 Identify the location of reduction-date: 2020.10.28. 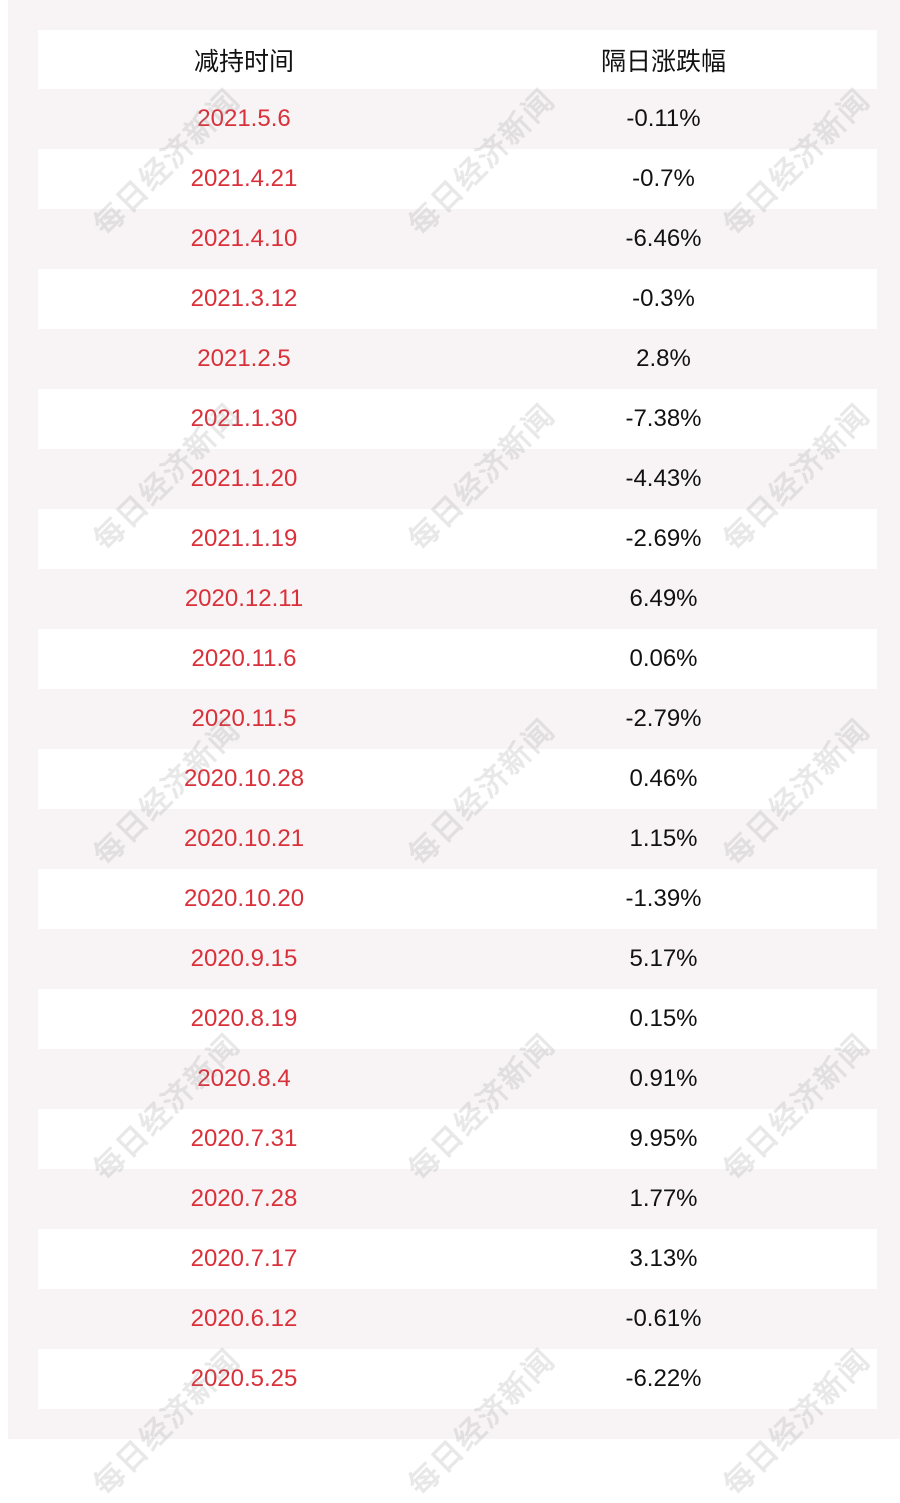
(244, 778).